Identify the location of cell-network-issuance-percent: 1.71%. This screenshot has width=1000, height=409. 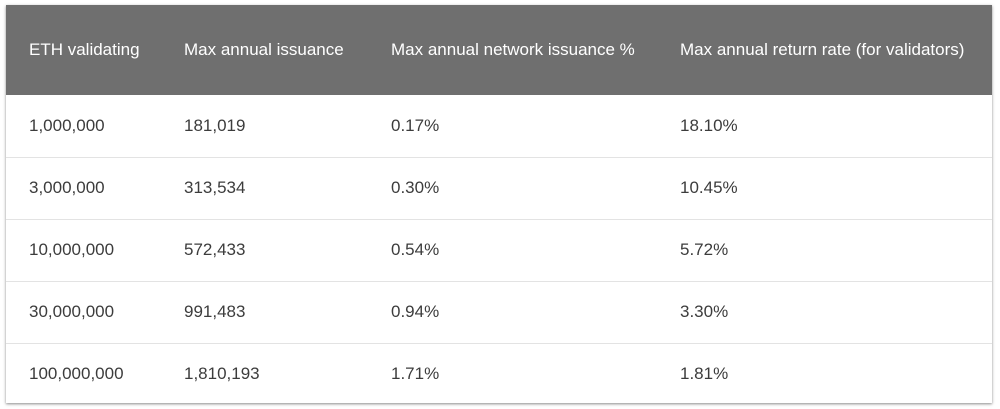
(415, 374).